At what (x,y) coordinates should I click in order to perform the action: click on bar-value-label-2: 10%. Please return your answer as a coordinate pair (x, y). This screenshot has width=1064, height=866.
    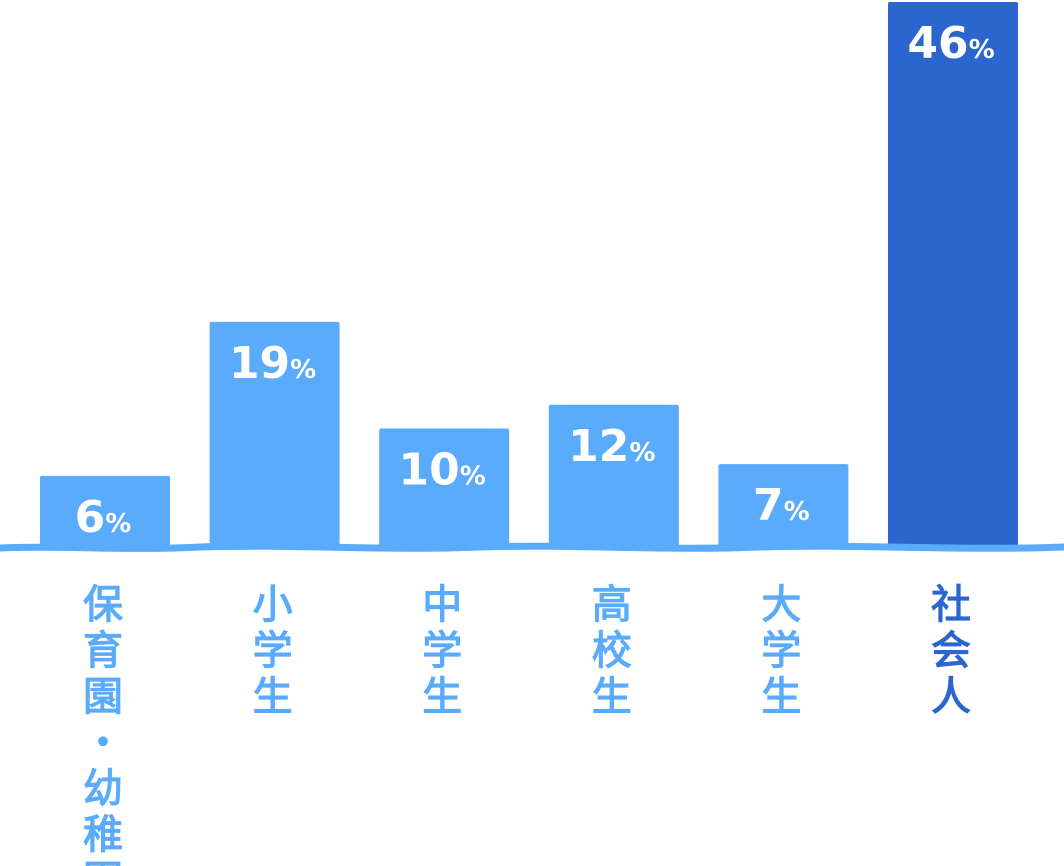
    Looking at the image, I should click on (442, 470).